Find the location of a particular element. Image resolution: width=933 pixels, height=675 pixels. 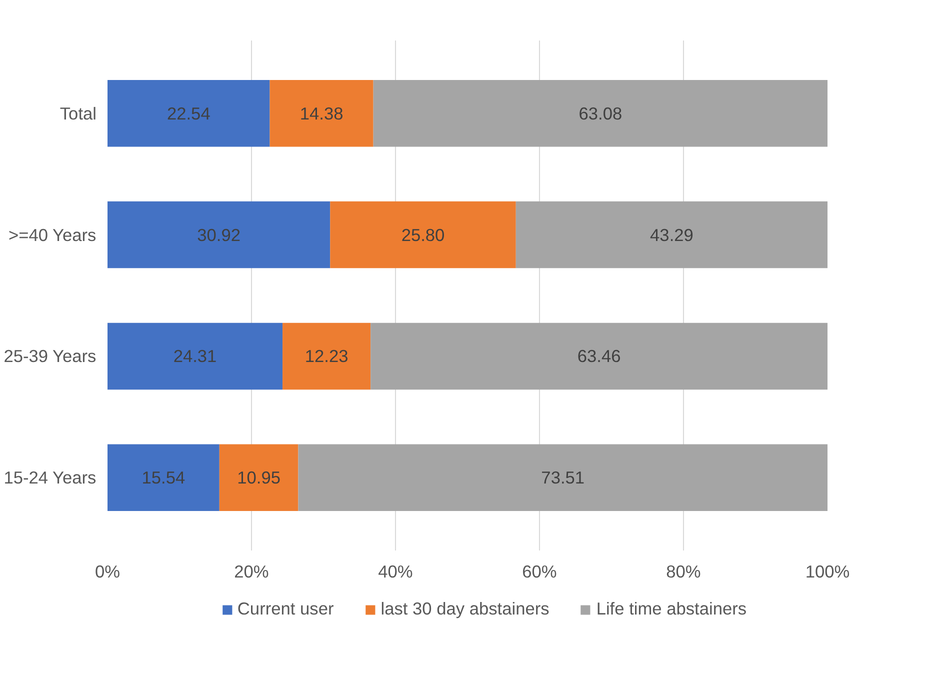

legend-label: Life time abstainers is located at coordinates (671, 609).